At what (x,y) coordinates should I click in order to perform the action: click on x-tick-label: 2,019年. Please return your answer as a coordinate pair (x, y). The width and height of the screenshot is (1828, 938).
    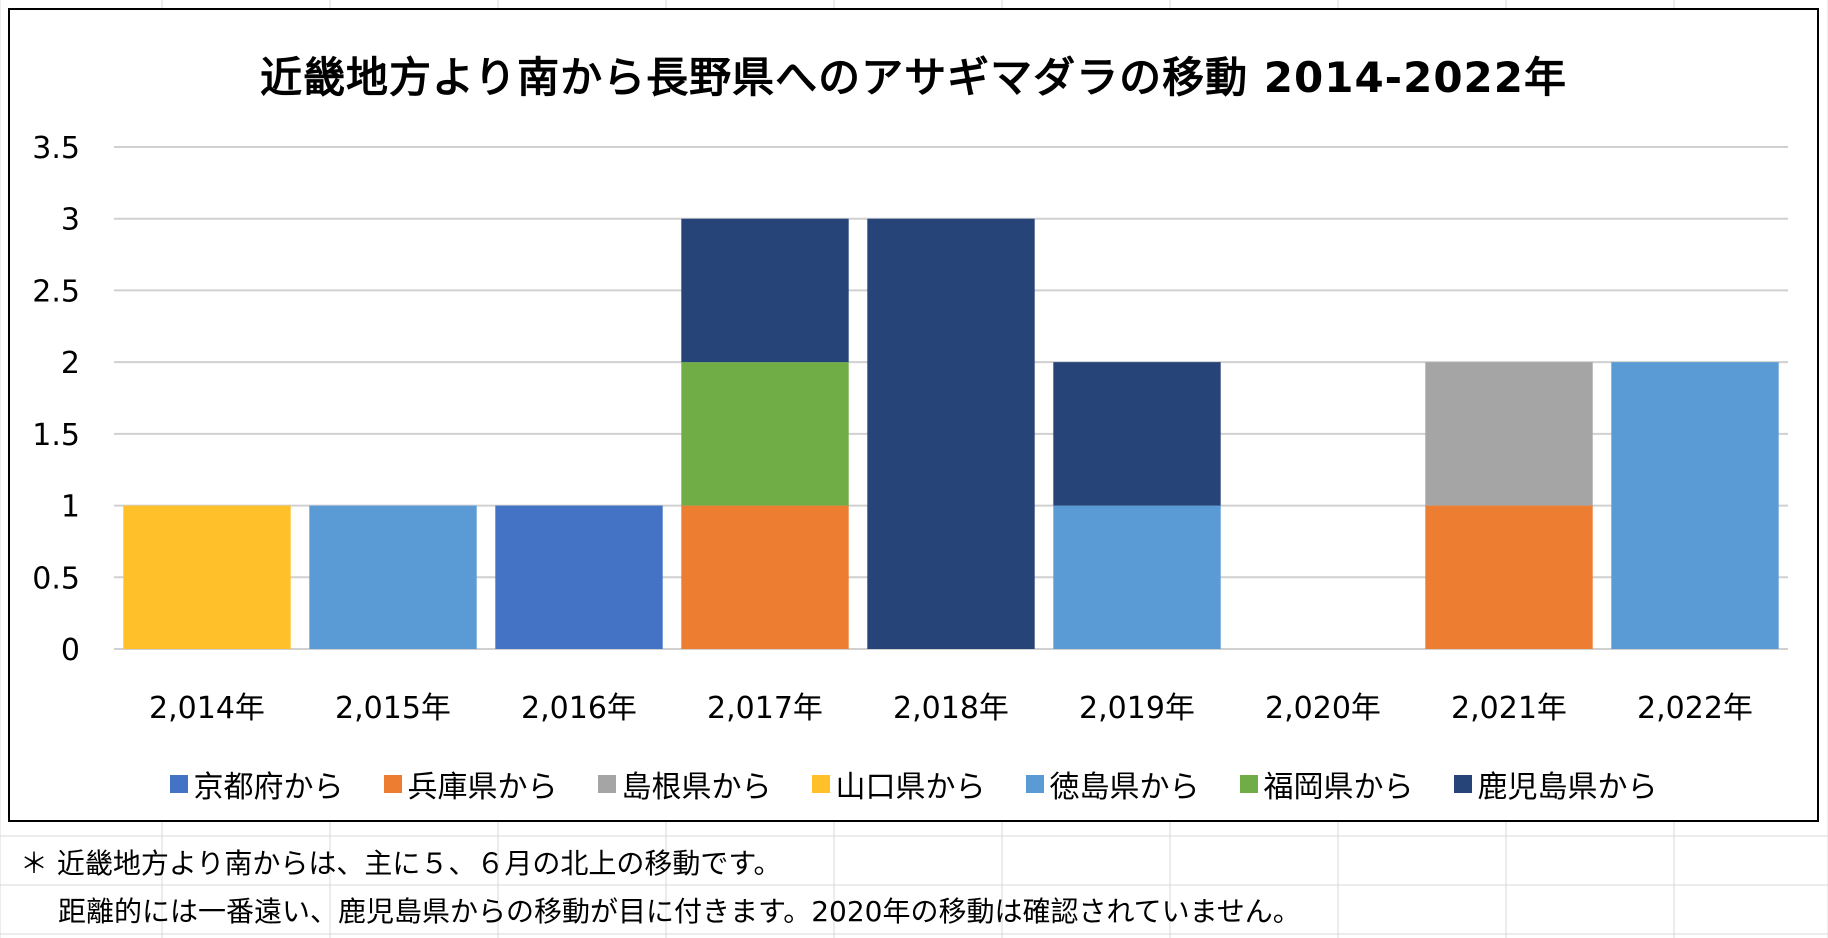
    Looking at the image, I should click on (1137, 708).